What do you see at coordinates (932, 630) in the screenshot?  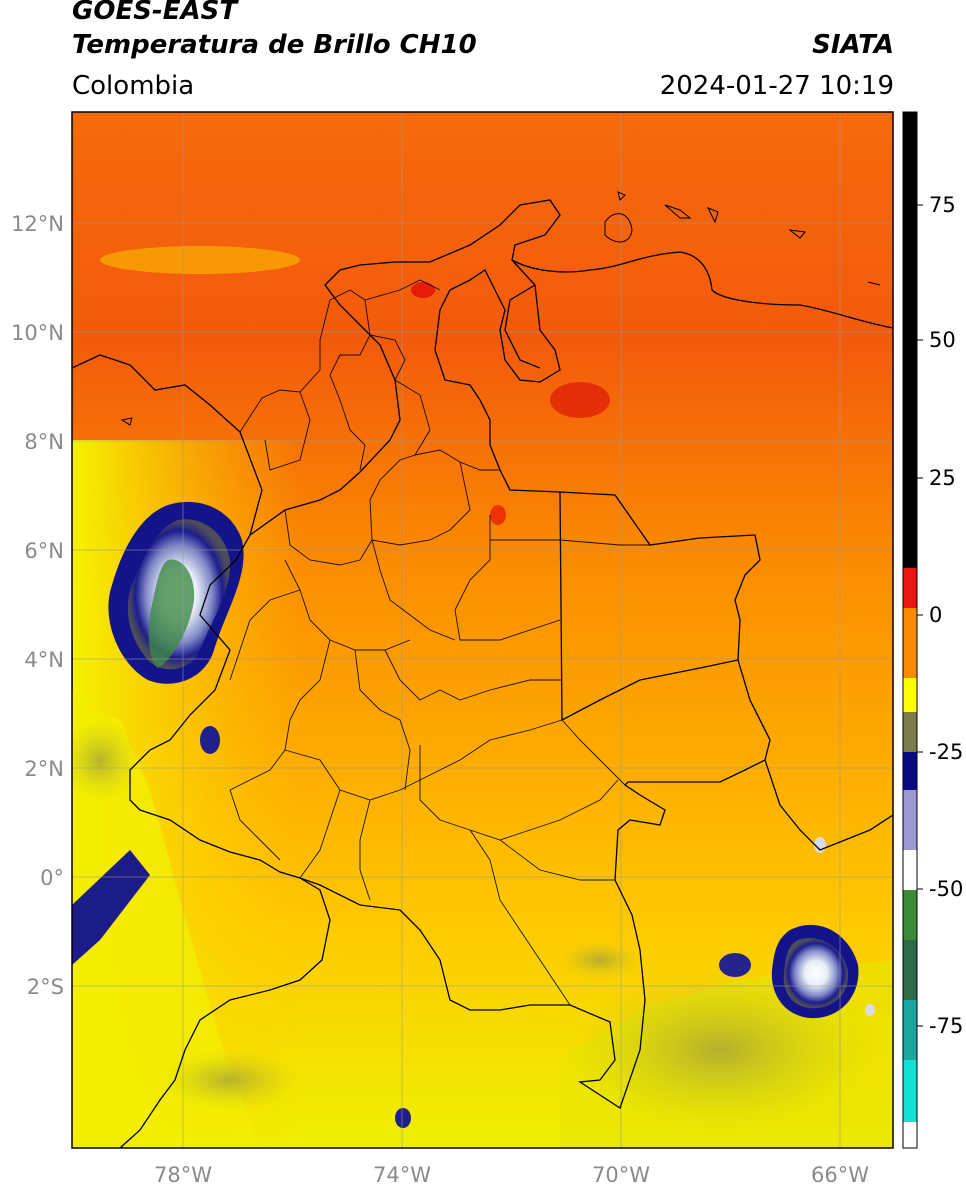 I see `colorbar: 75 50 25 0 -25 -50 -75` at bounding box center [932, 630].